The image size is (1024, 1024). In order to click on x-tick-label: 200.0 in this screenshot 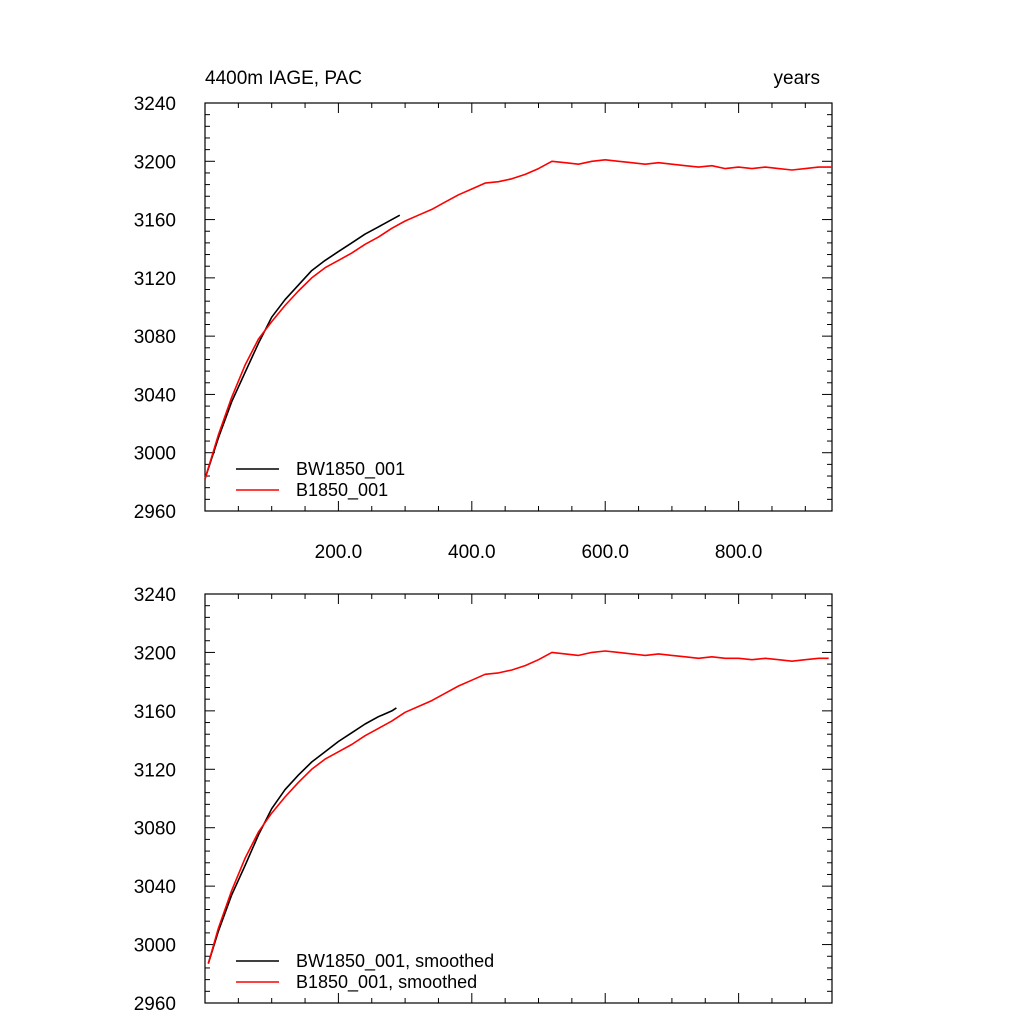, I will do `click(339, 552)`.